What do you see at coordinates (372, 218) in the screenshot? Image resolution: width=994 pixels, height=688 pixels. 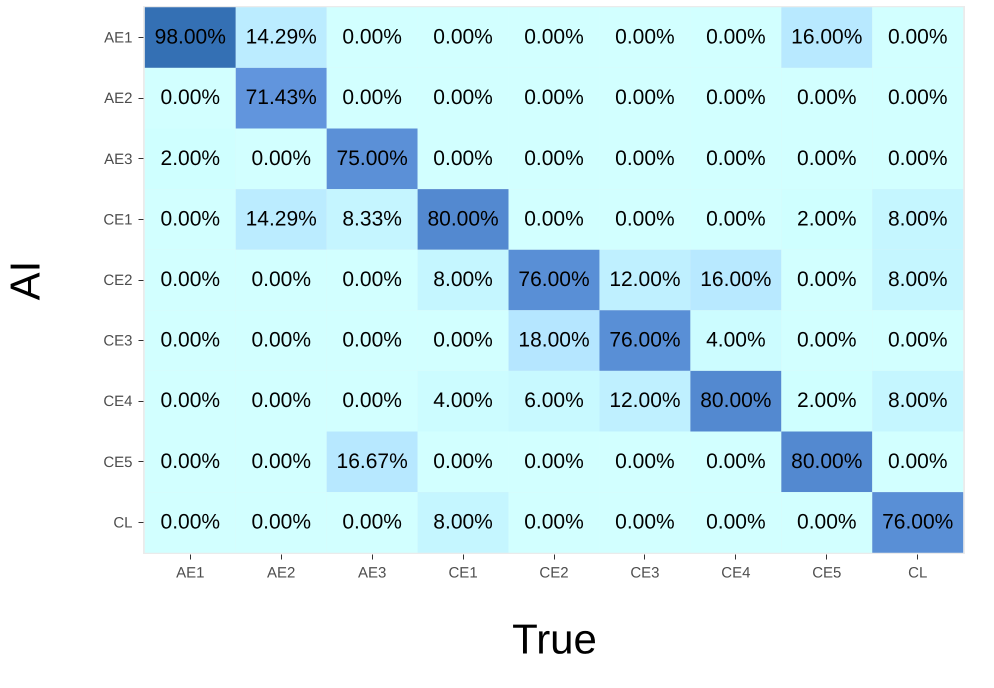 I see `data-label: 8.33%` at bounding box center [372, 218].